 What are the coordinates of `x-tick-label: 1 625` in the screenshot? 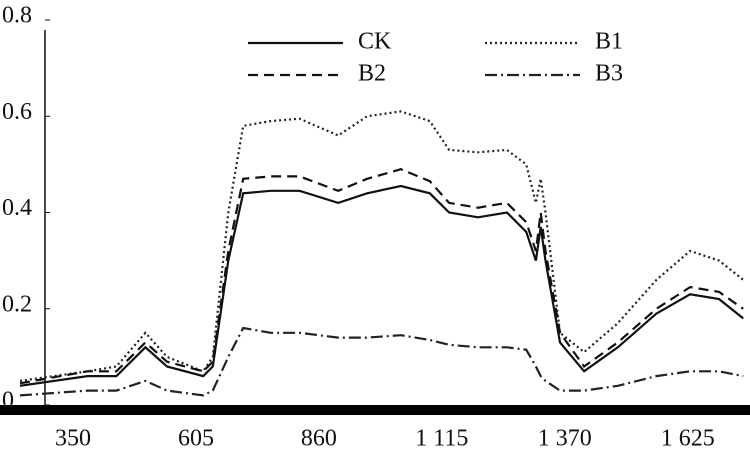 It's located at (688, 439).